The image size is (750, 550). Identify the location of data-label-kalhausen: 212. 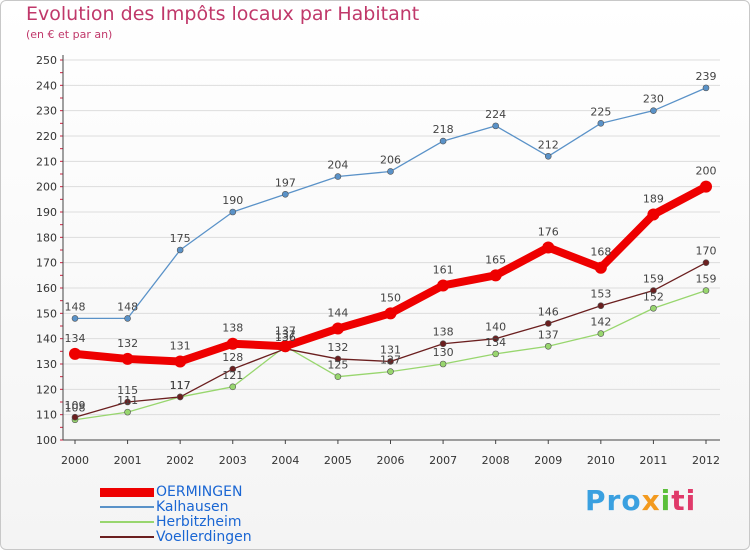
(548, 144).